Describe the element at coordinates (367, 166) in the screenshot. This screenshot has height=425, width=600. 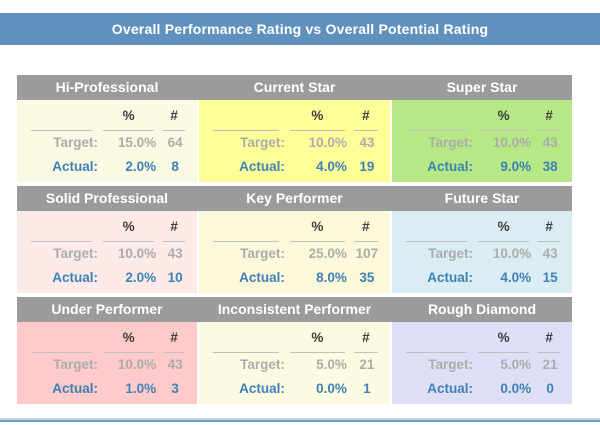
I see `actual-count-value: 19` at that location.